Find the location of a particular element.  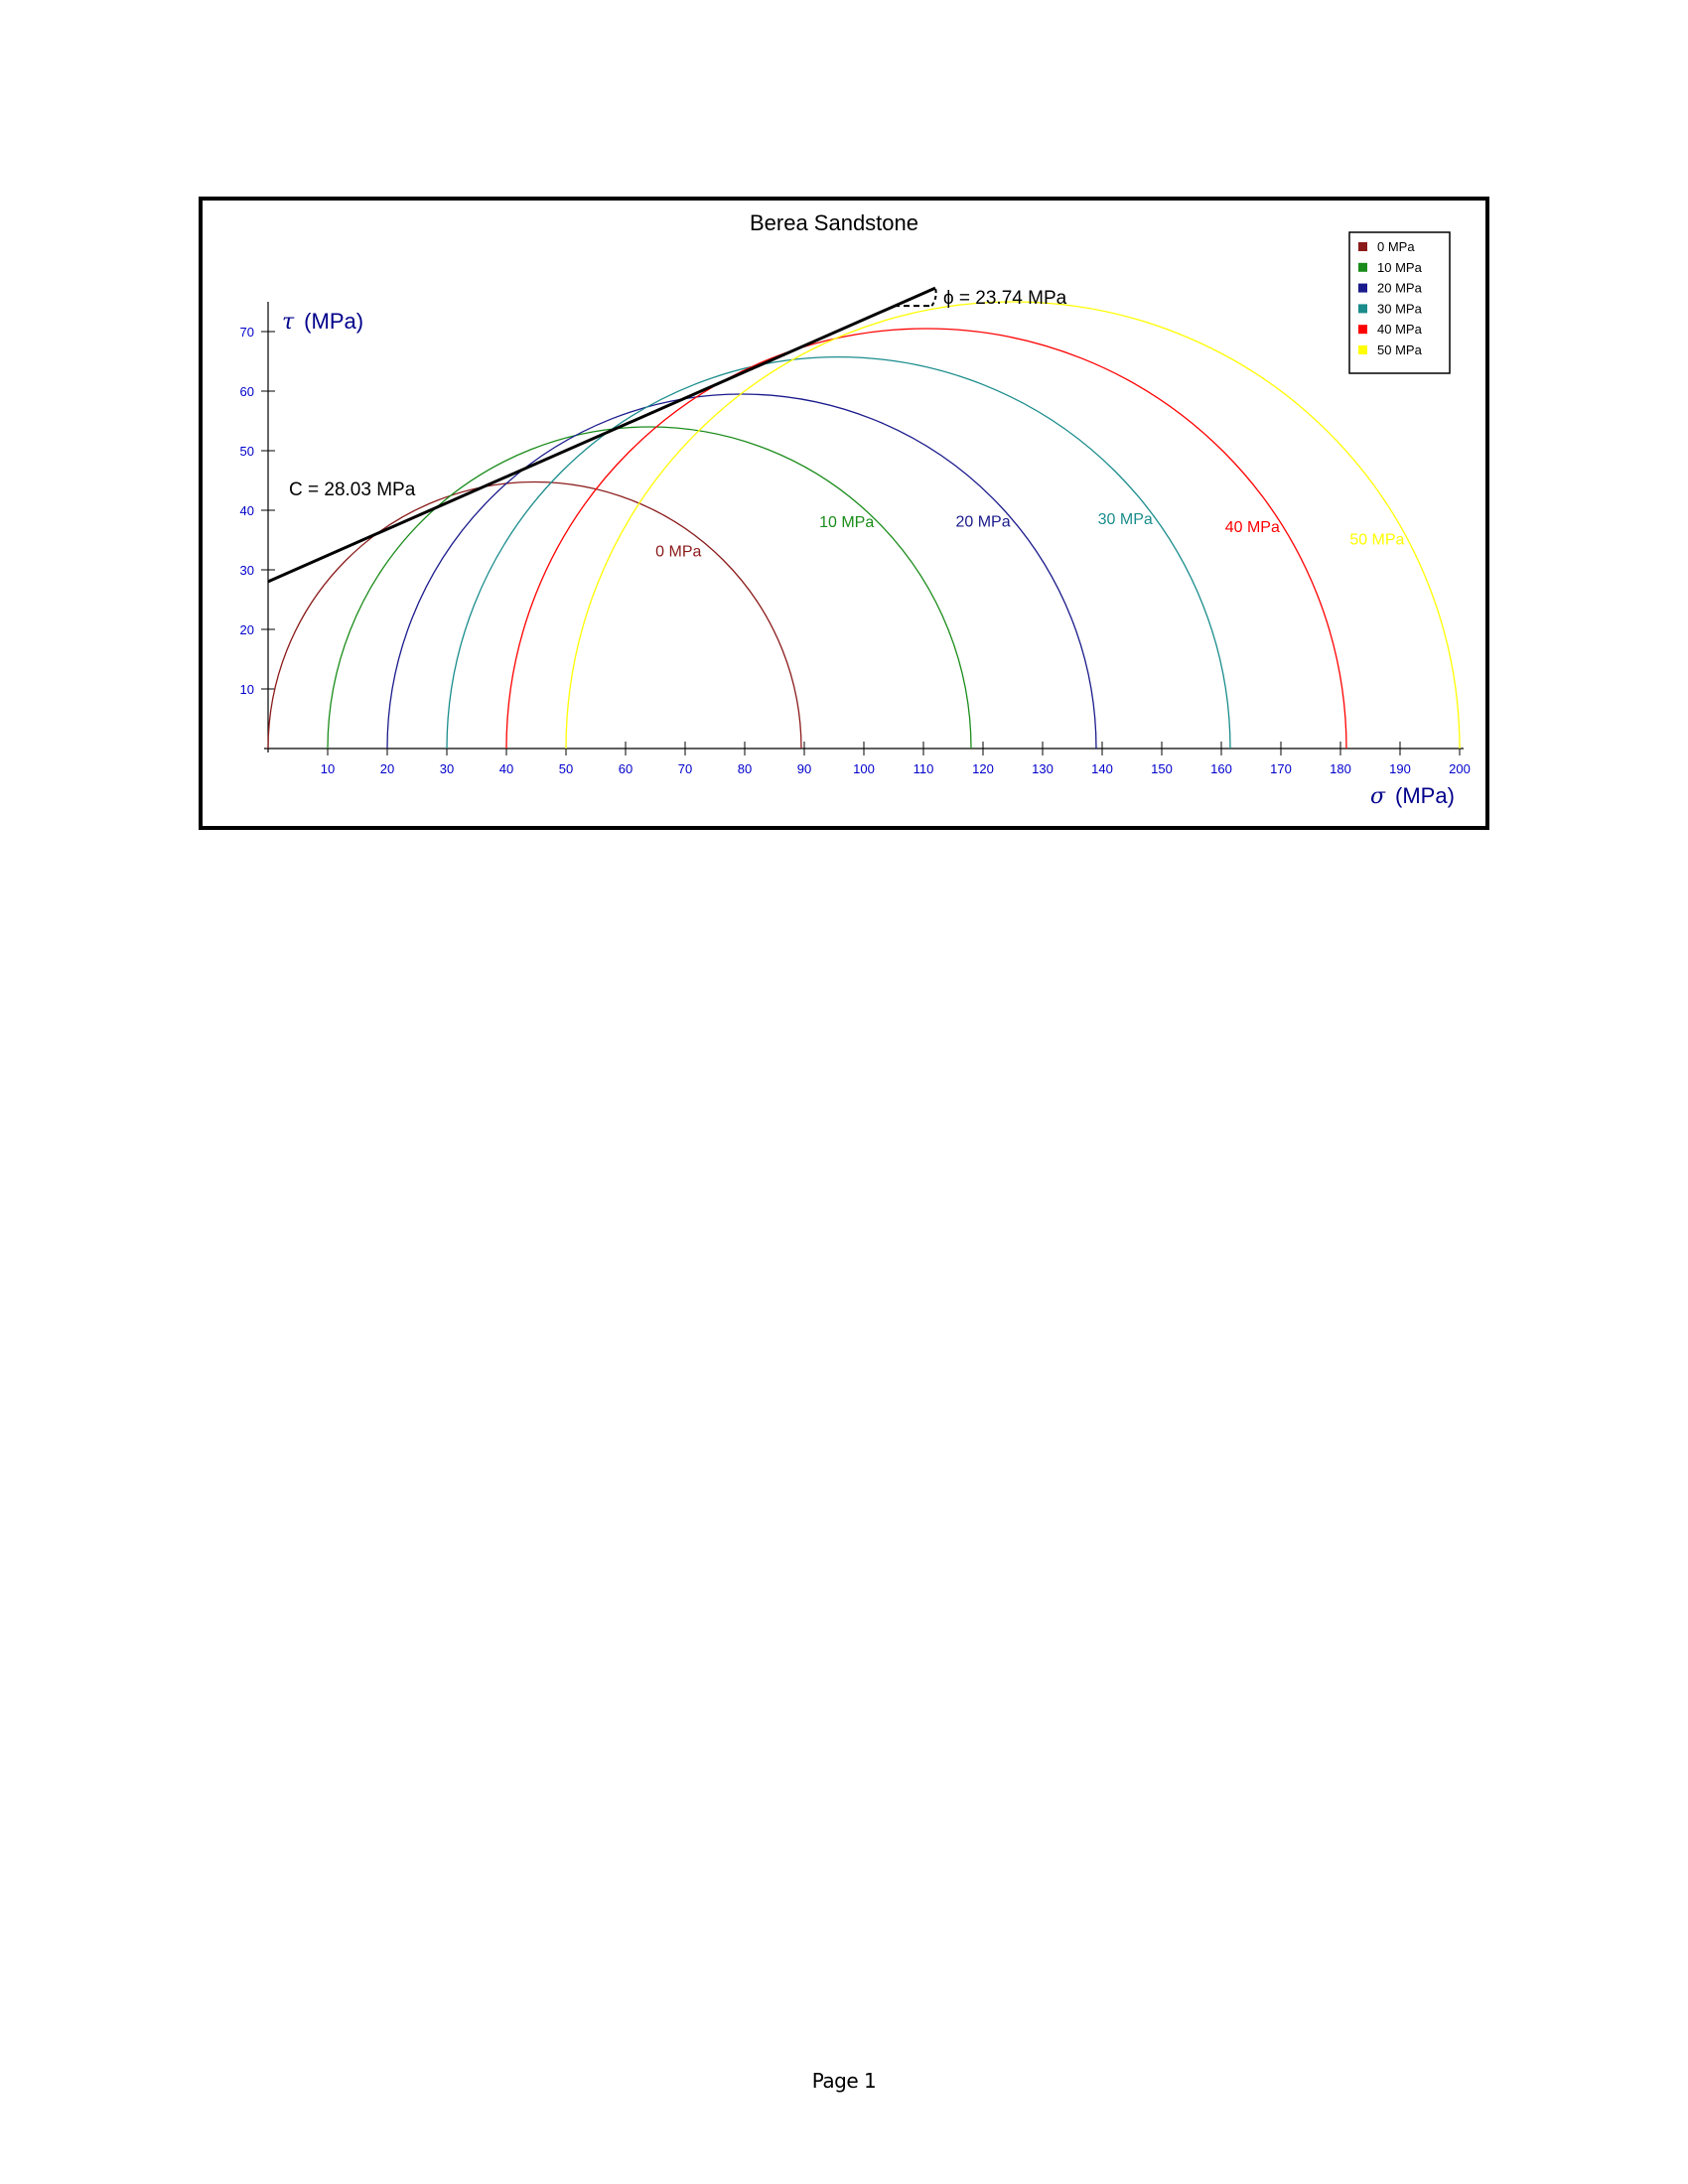

failure-envelope: ϕ = 23.74 MPa C = 28.03 MPa is located at coordinates (667, 435).